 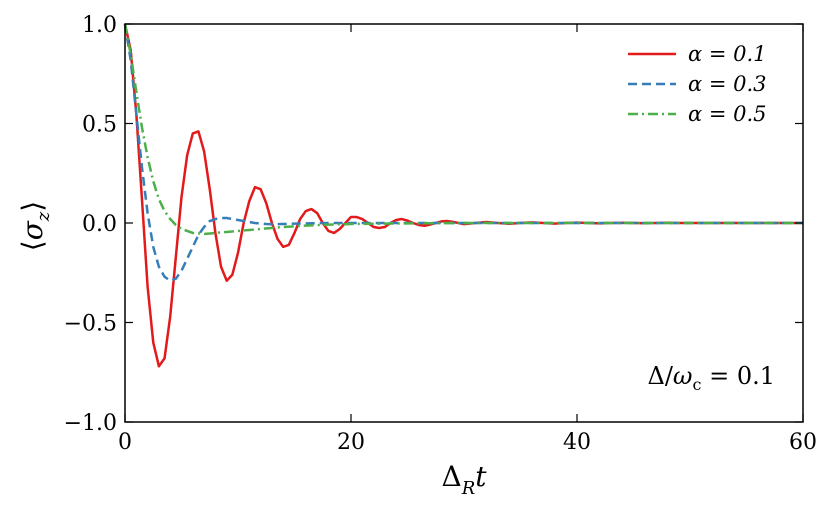 I want to click on svg-text: Δ/ωc = 0.1, so click(x=711, y=378).